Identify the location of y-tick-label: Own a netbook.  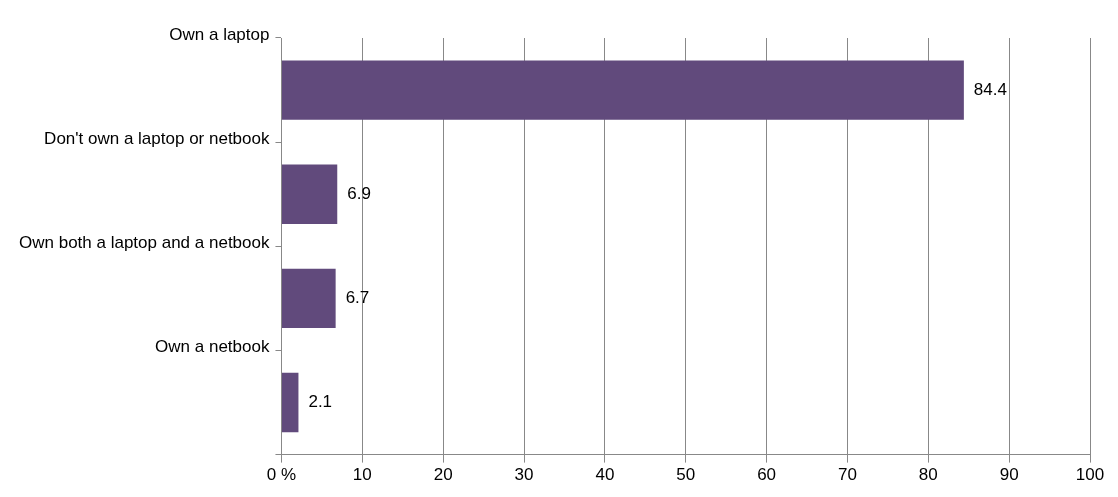
(212, 347).